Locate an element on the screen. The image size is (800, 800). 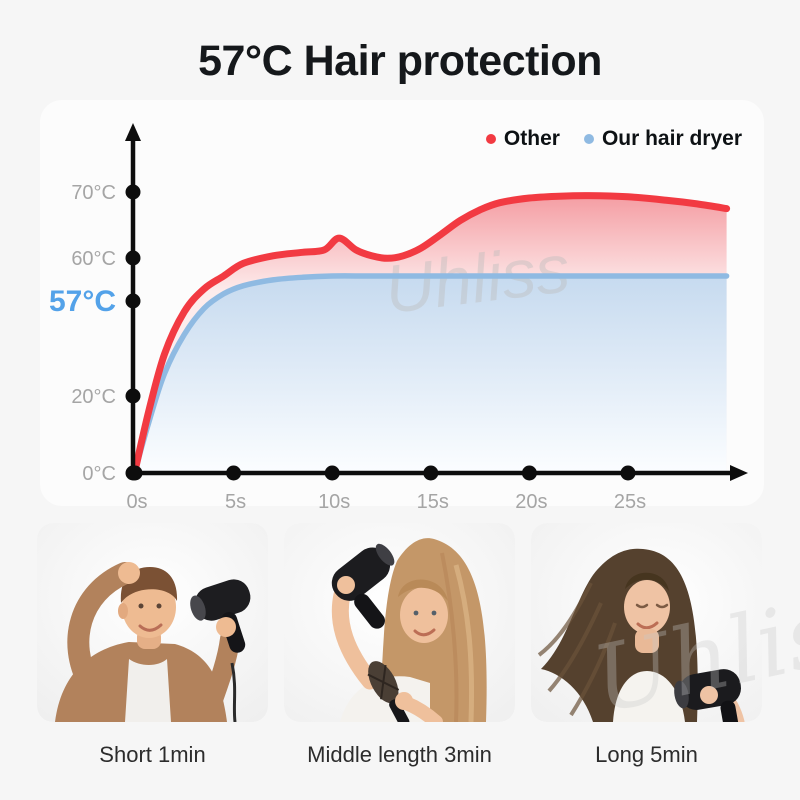
y-tick-label: 70°C is located at coordinates (93, 193).